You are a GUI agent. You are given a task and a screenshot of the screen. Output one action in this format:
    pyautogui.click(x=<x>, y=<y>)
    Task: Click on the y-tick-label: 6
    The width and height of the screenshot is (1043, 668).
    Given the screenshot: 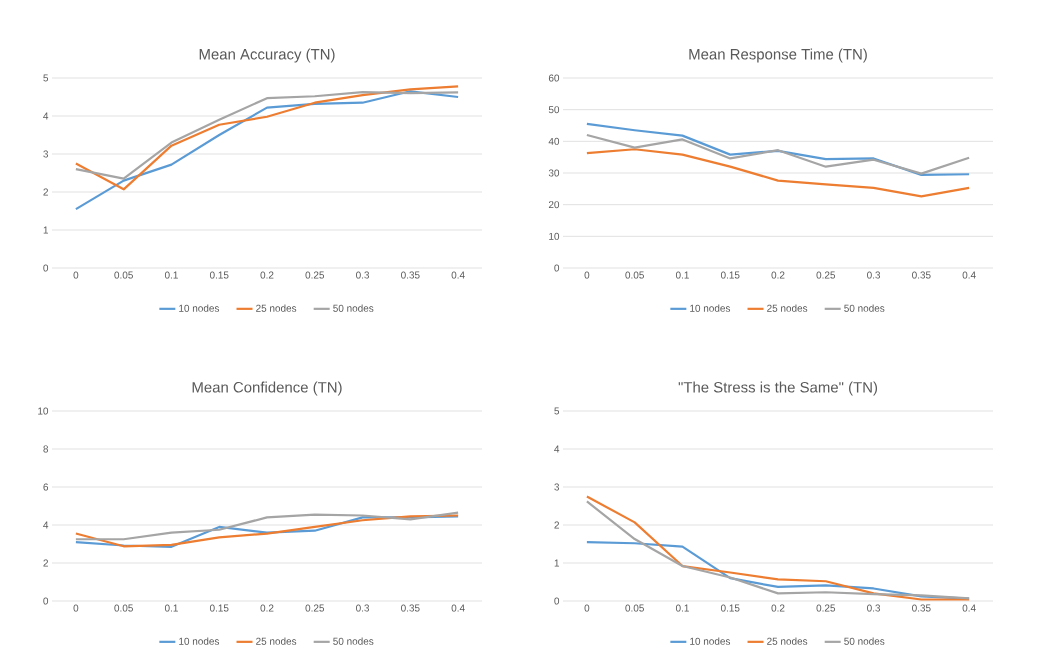 What is the action you would take?
    pyautogui.click(x=46, y=487)
    